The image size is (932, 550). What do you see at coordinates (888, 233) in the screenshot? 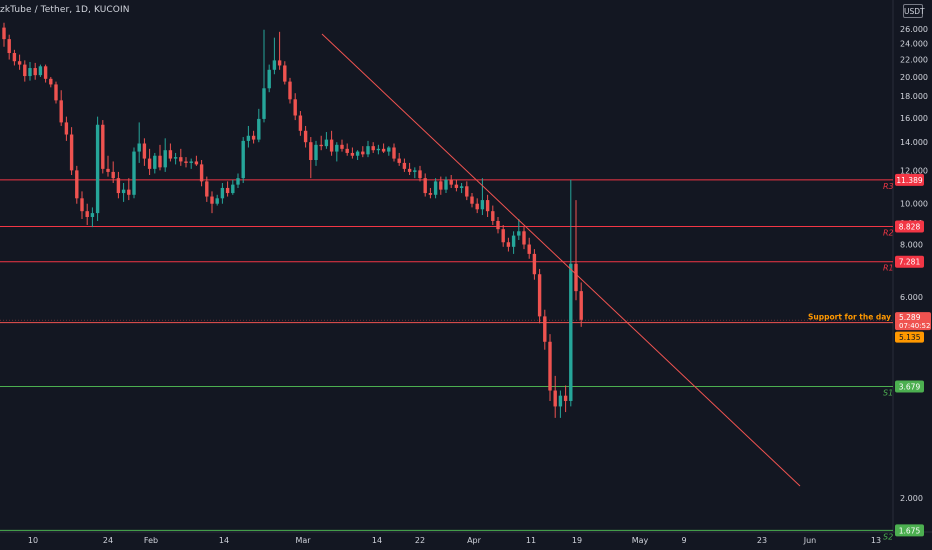
I see `level-name-r2: R2` at bounding box center [888, 233].